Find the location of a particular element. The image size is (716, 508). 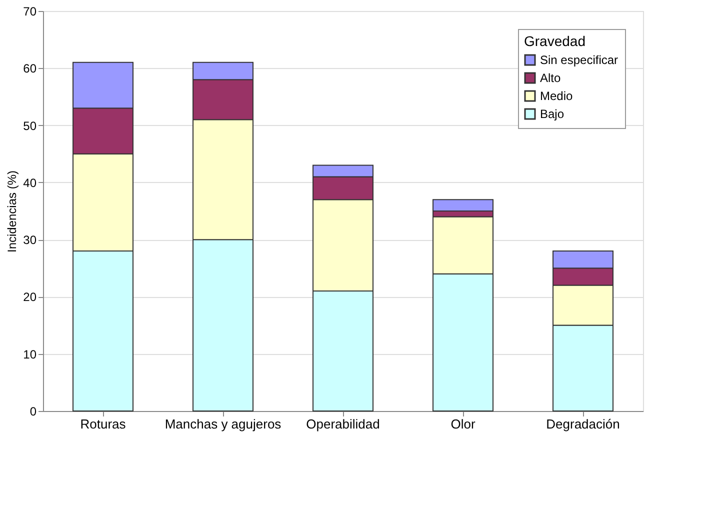

legend-label: Medio is located at coordinates (557, 96).